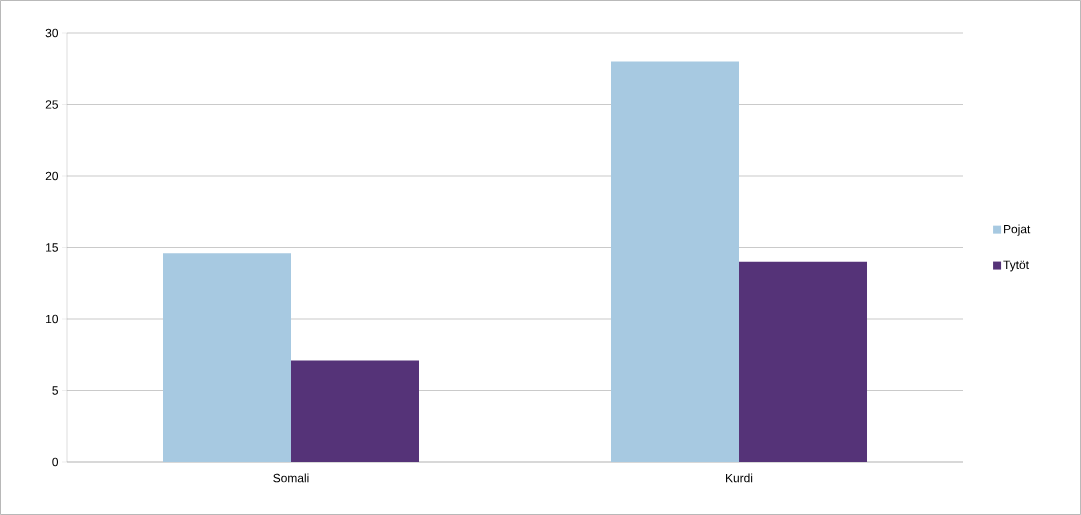  What do you see at coordinates (52, 319) in the screenshot?
I see `y-tick-label: 10` at bounding box center [52, 319].